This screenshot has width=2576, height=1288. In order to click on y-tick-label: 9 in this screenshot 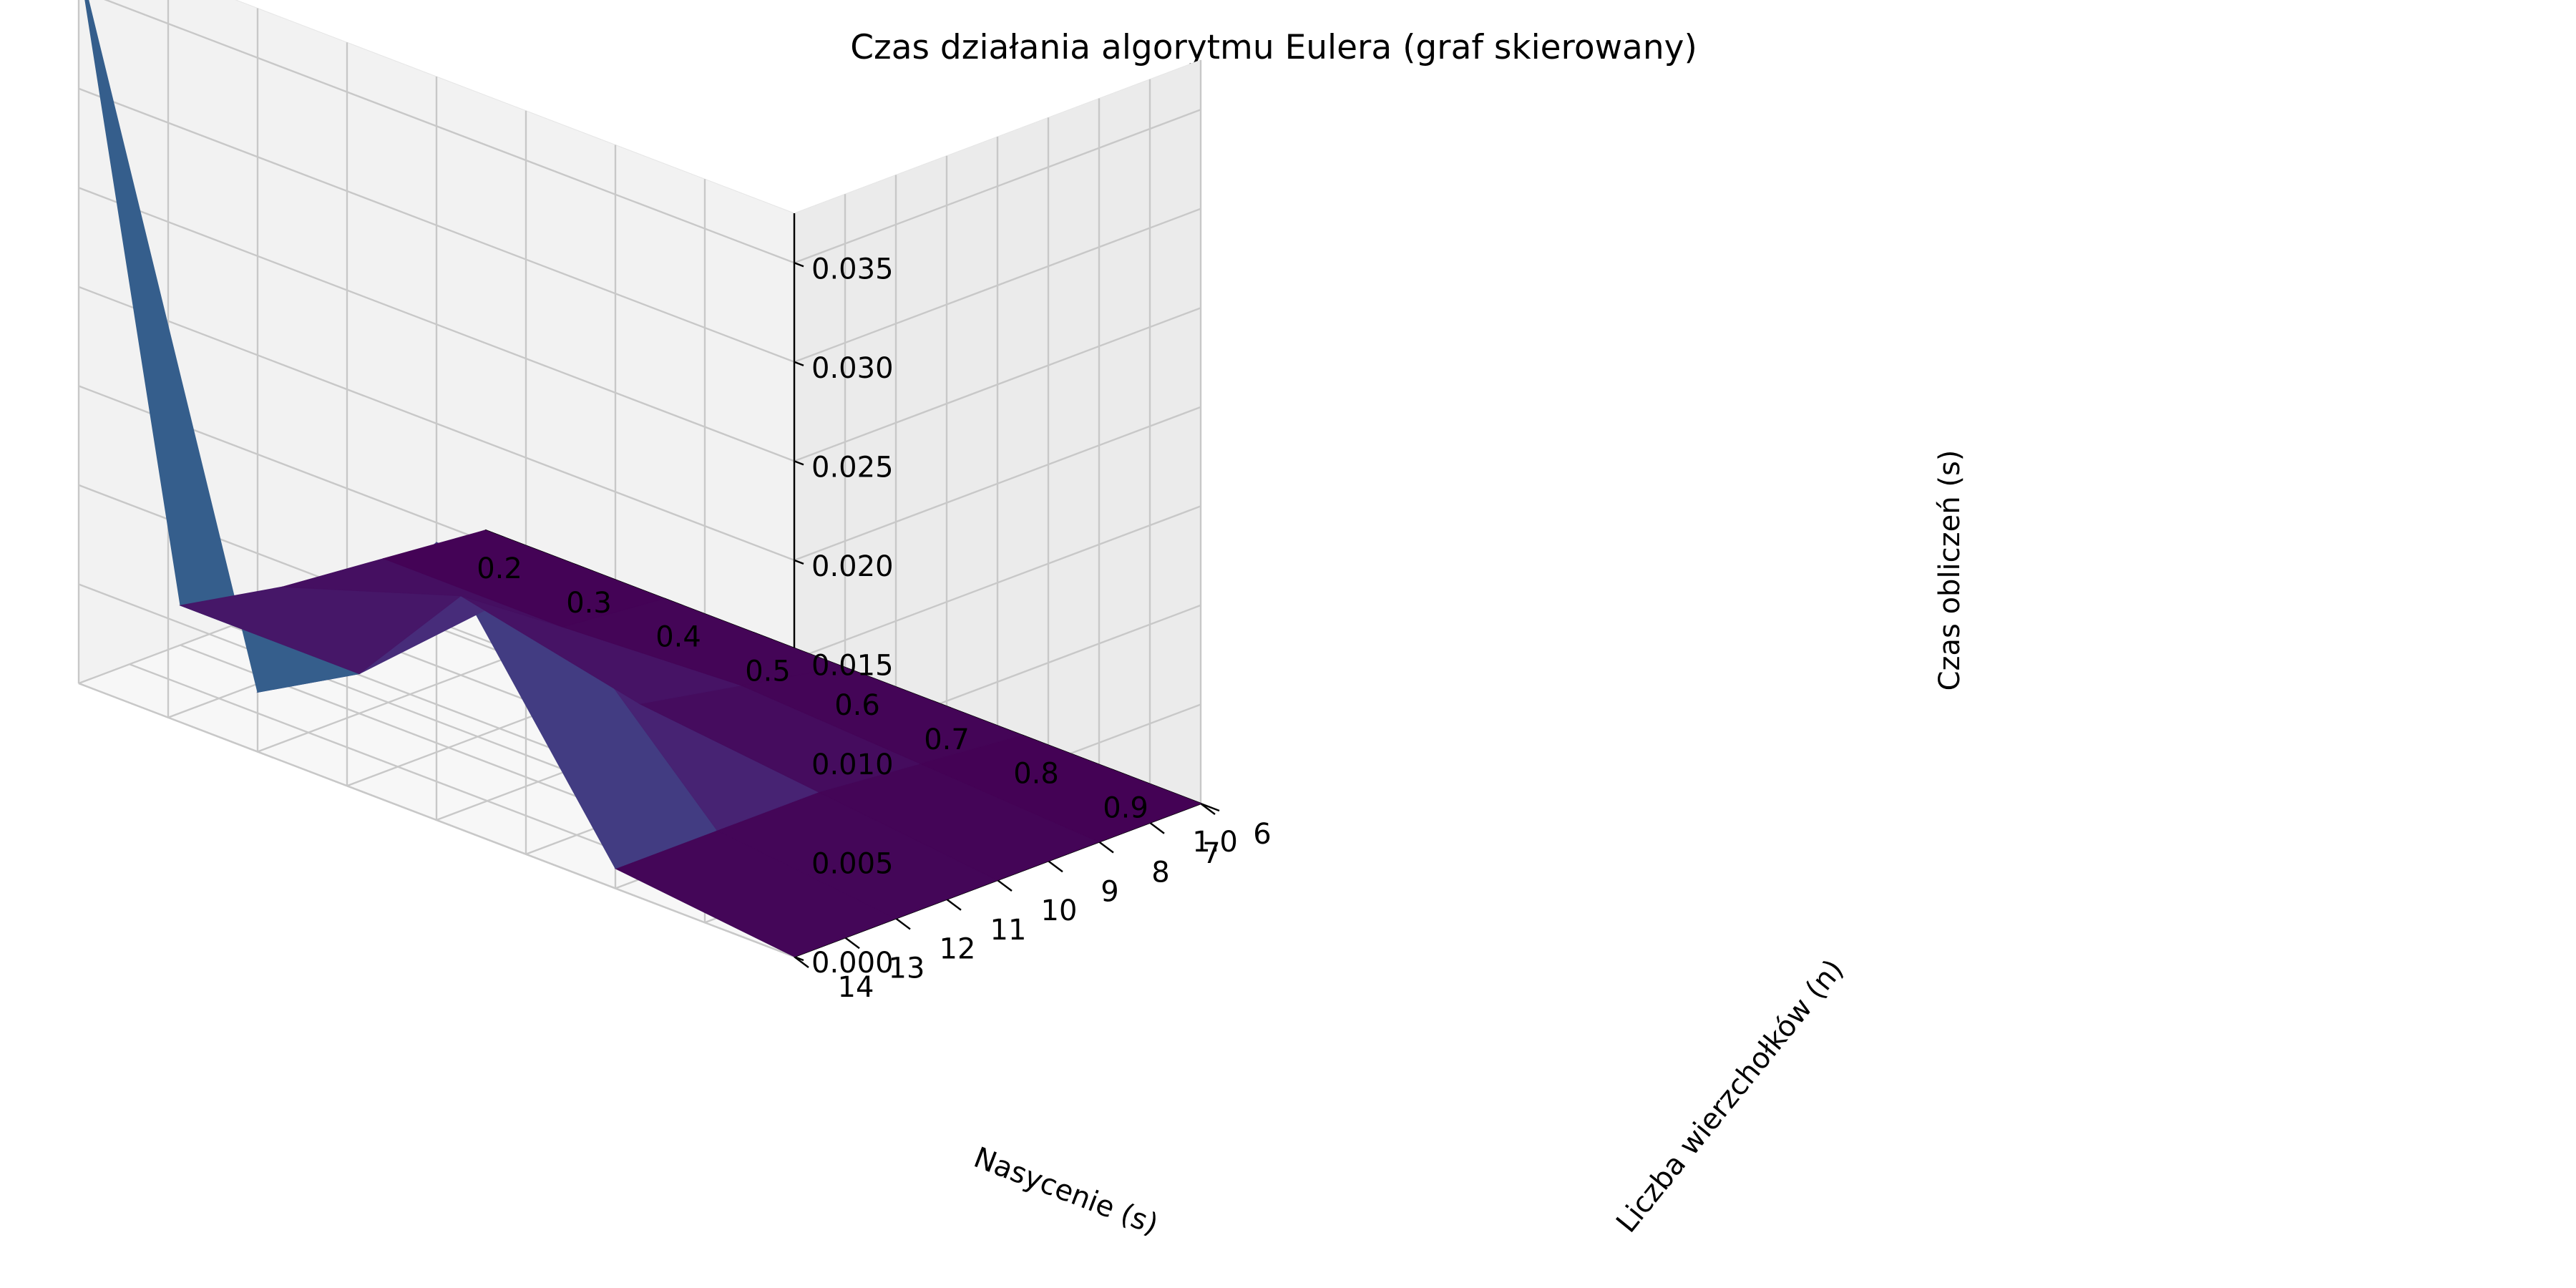, I will do `click(1109, 891)`.